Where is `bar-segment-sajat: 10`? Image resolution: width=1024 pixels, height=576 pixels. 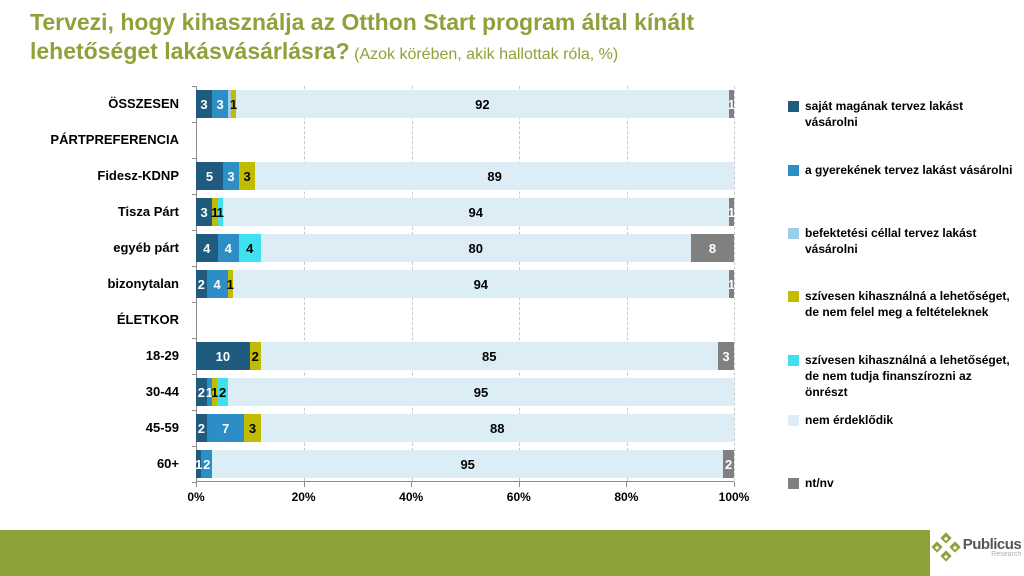 bar-segment-sajat: 10 is located at coordinates (223, 356).